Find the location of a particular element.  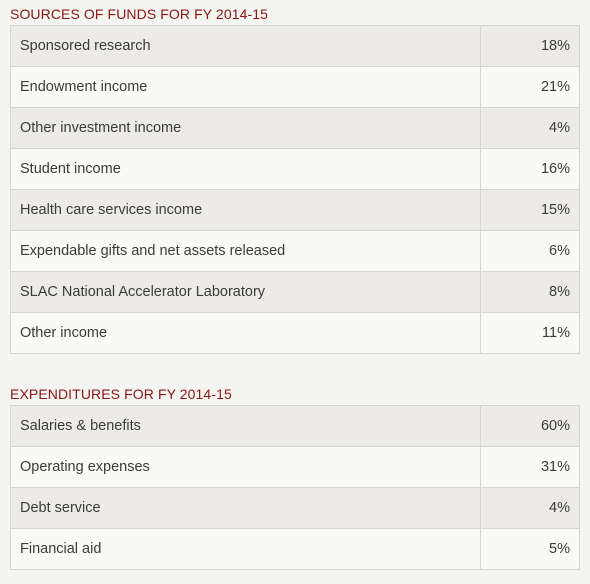

row-label: Financial aid is located at coordinates (245, 549).